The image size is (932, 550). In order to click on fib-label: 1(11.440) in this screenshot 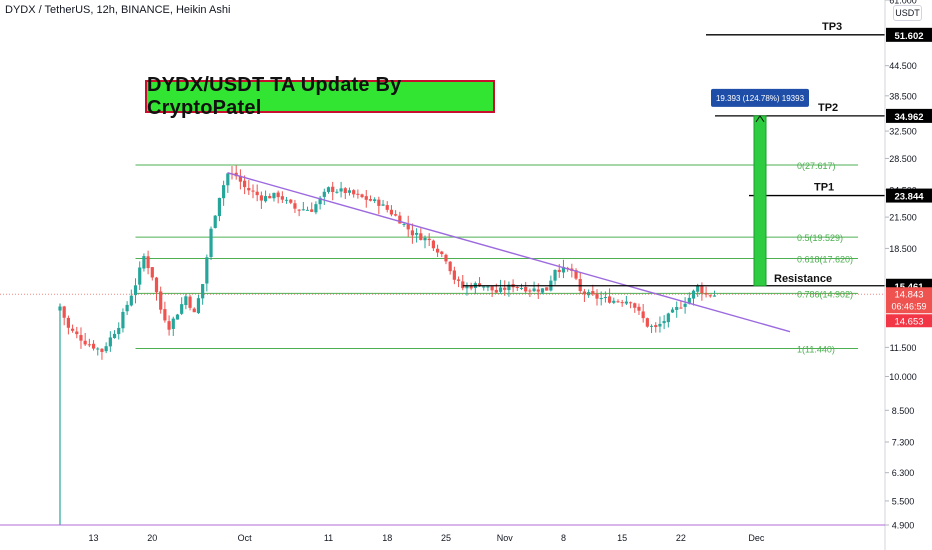, I will do `click(816, 349)`.